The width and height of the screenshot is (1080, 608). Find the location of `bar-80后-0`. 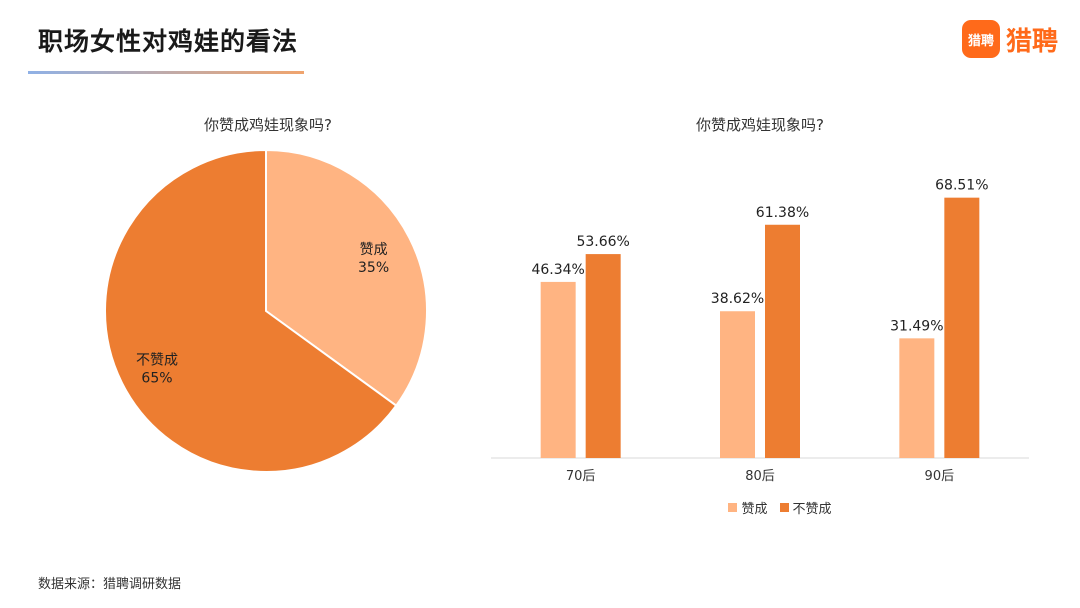

bar-80后-0 is located at coordinates (737, 384).